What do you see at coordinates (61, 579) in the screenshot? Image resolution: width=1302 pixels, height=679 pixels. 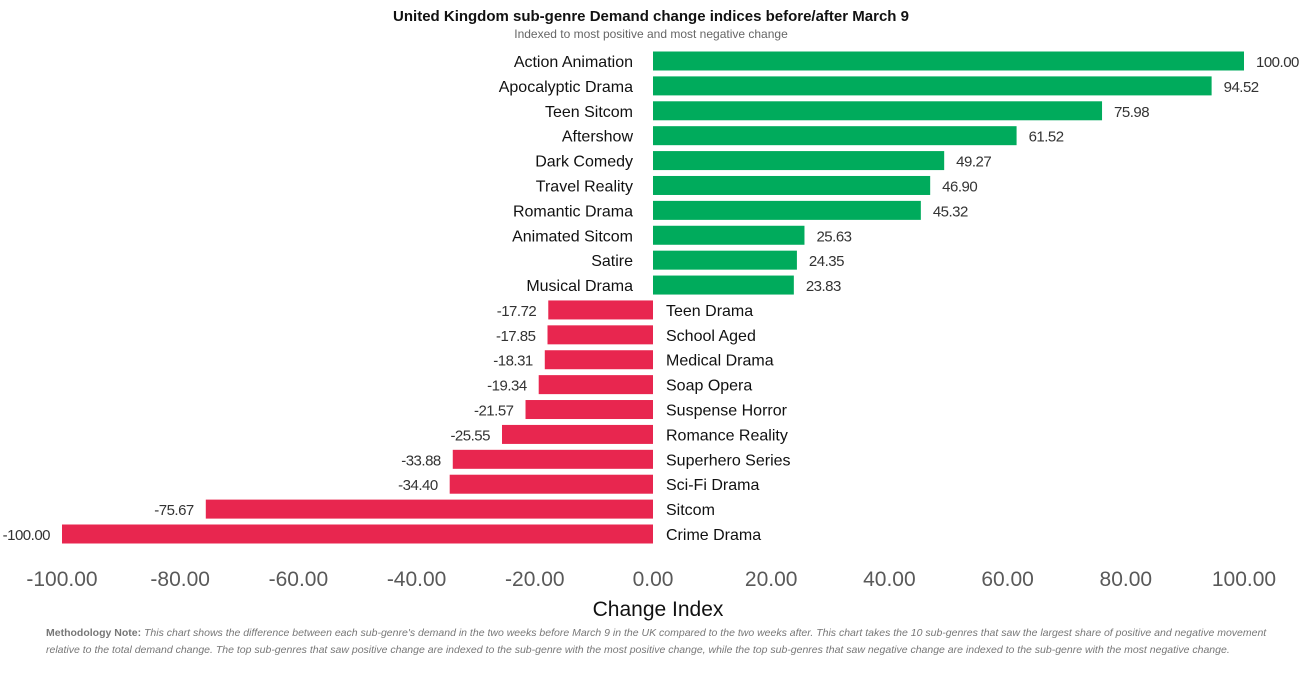 I see `x-tick-label: -100.00` at bounding box center [61, 579].